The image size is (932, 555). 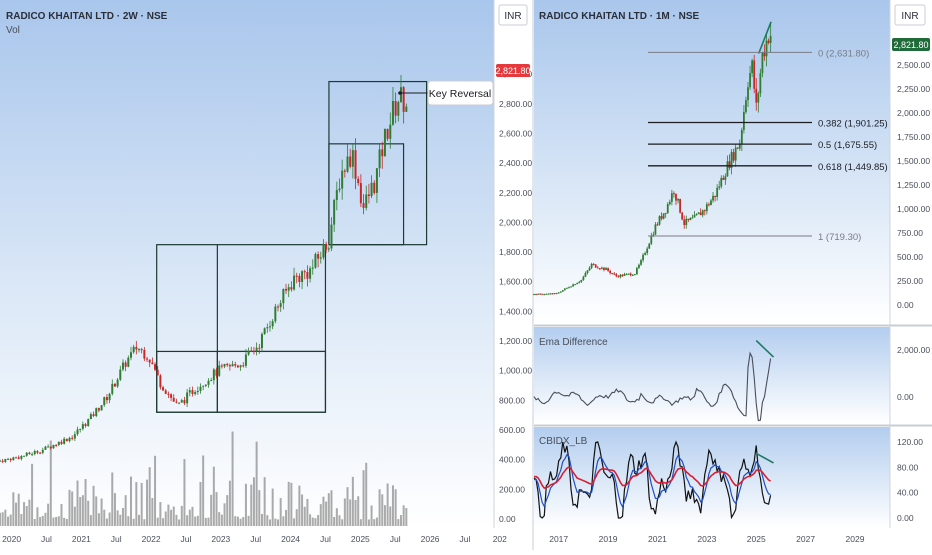 I want to click on cbidx-trendline, so click(x=764, y=458).